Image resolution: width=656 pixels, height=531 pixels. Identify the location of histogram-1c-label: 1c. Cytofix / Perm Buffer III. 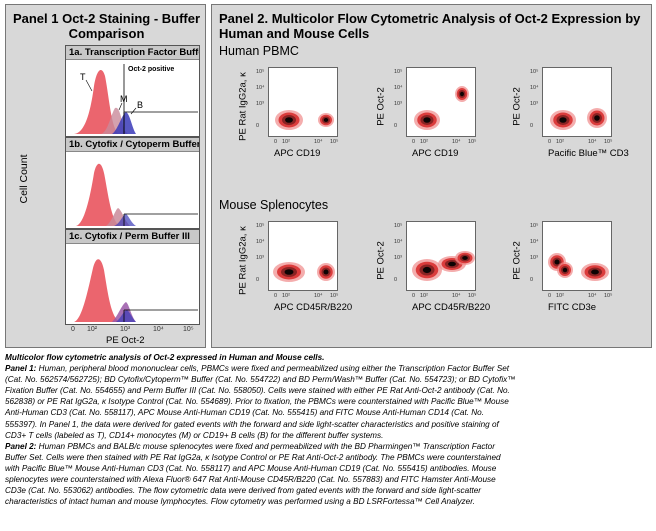
(132, 237).